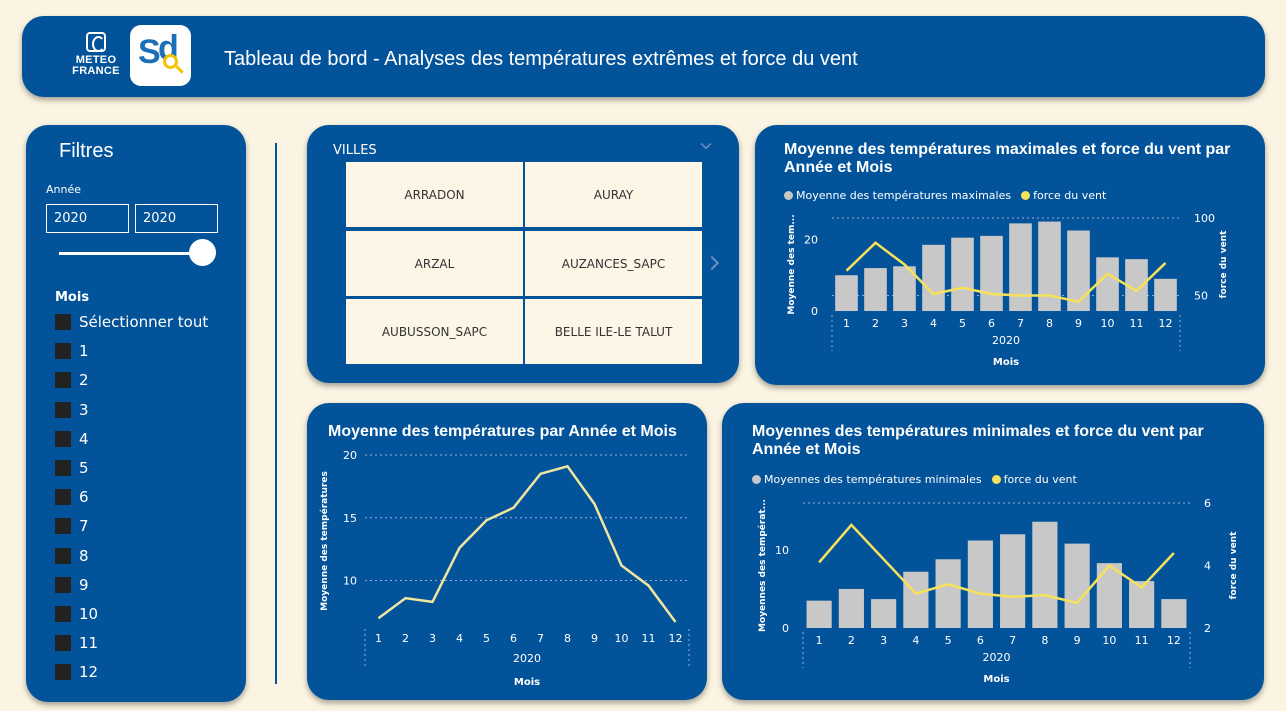 The height and width of the screenshot is (711, 1286). What do you see at coordinates (613, 194) in the screenshot?
I see `city-tile: AURAY` at bounding box center [613, 194].